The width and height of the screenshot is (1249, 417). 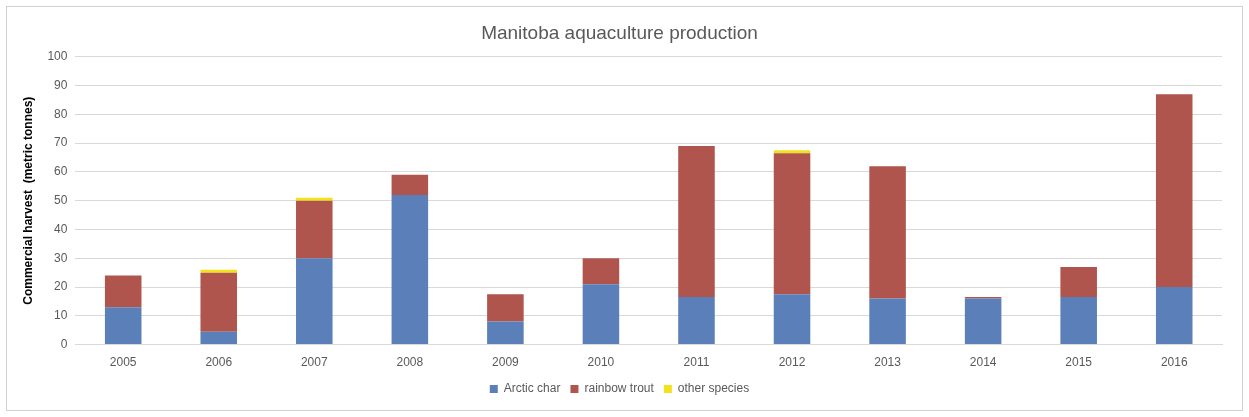 I want to click on chart-title: Manitoba aquaculture production, so click(x=619, y=32).